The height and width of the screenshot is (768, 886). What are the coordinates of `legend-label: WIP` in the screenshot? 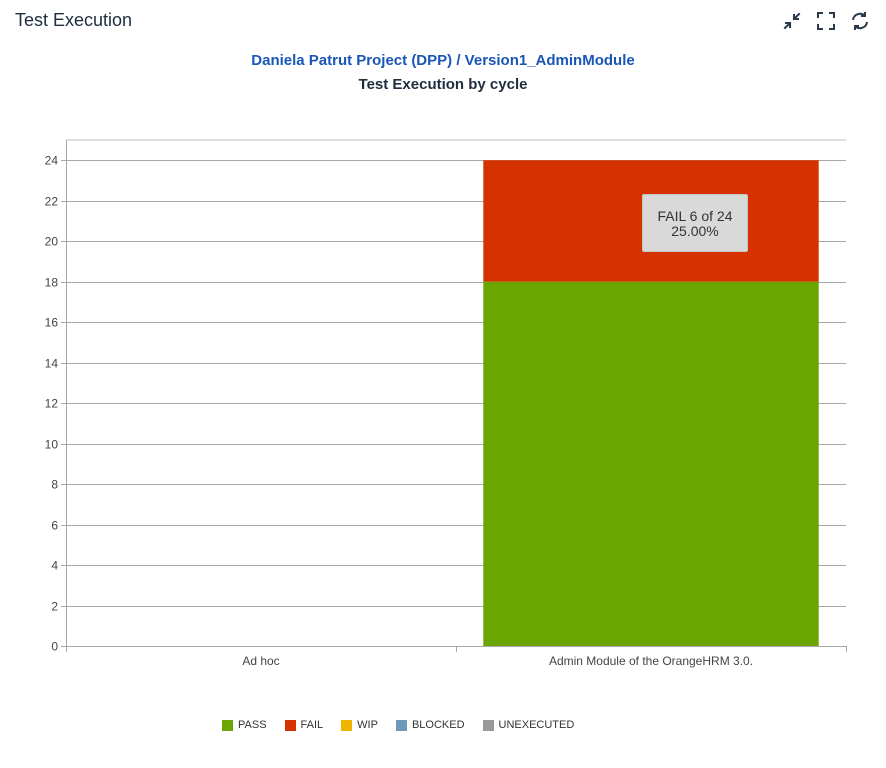 It's located at (367, 725).